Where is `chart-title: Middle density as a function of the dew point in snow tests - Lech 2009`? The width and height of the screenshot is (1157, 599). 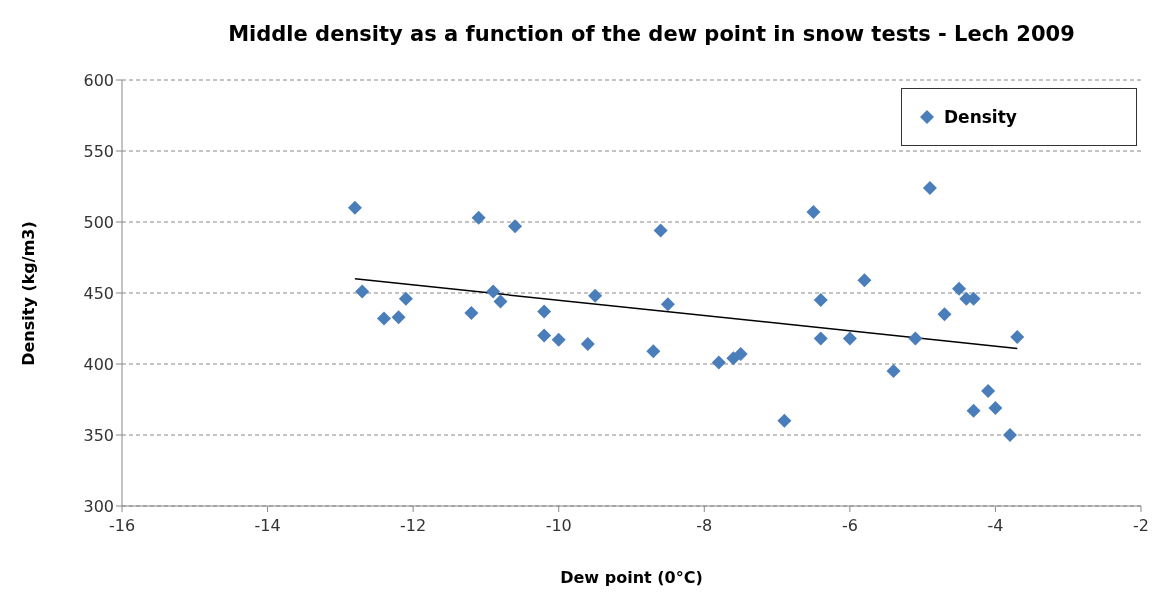
chart-title: Middle density as a function of the dew point in snow tests - Lech 2009 is located at coordinates (651, 34).